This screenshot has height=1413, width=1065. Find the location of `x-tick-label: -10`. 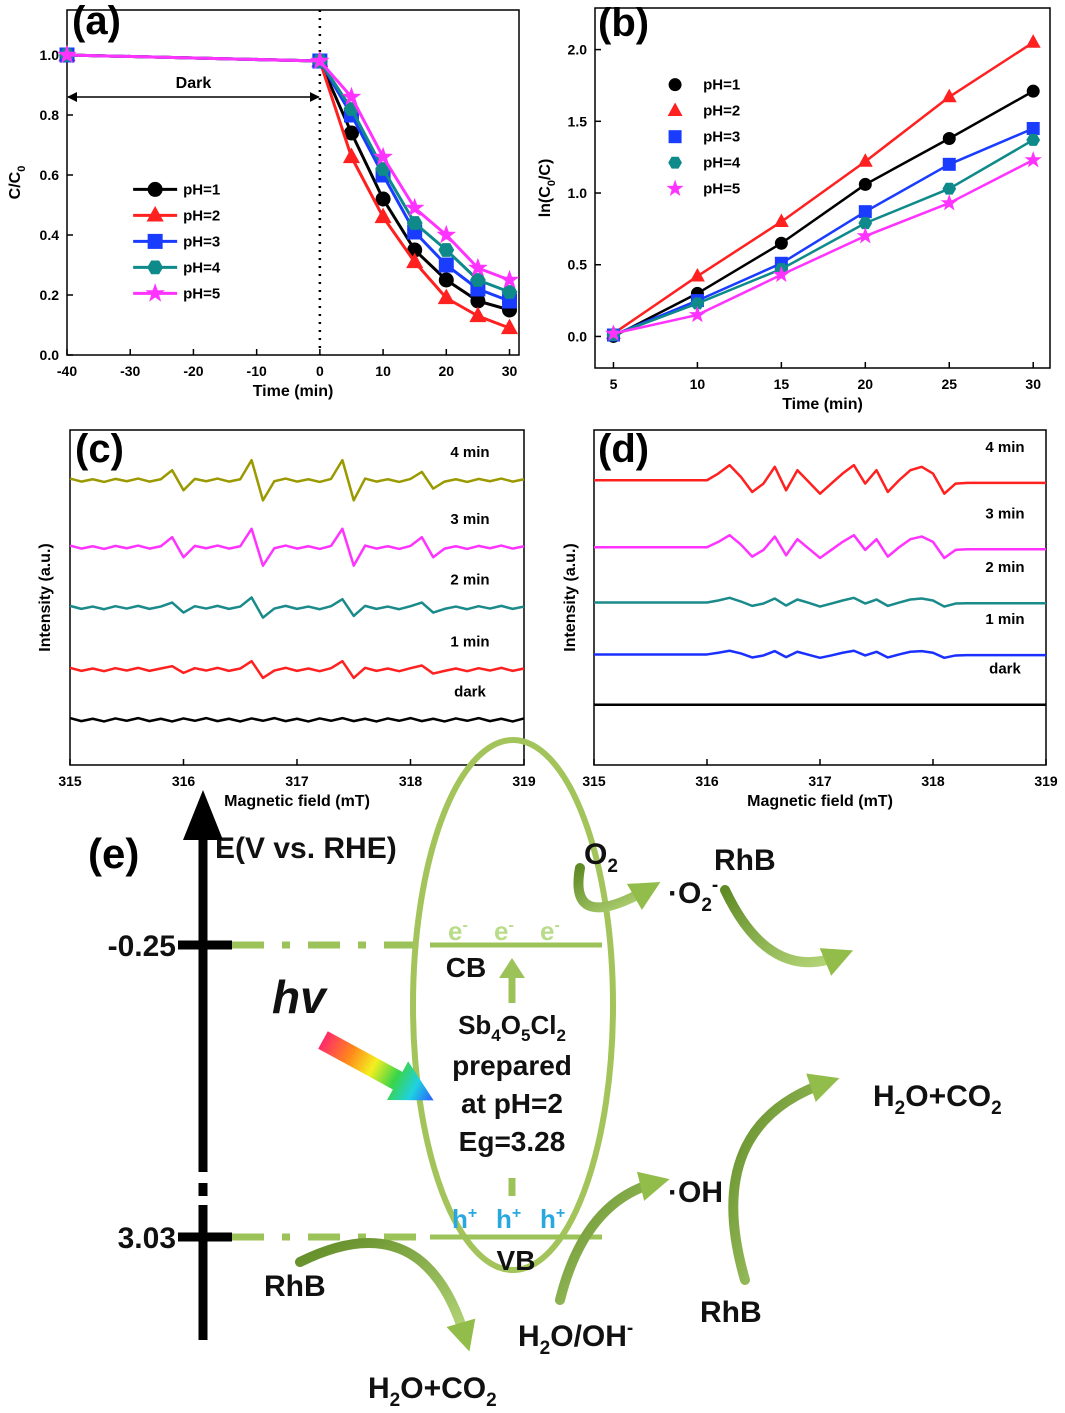

x-tick-label: -10 is located at coordinates (257, 371).